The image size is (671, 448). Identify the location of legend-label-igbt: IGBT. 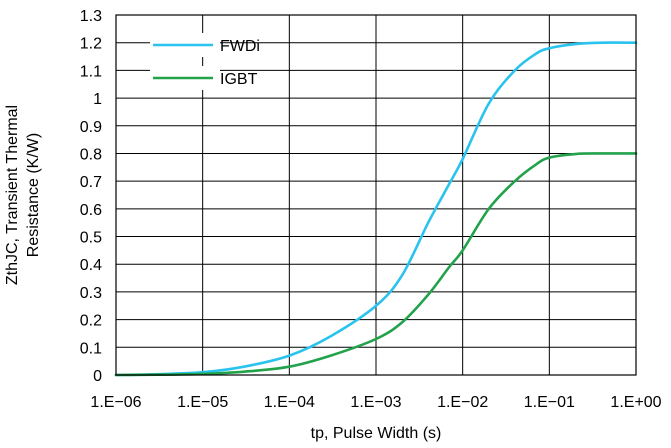
(239, 79).